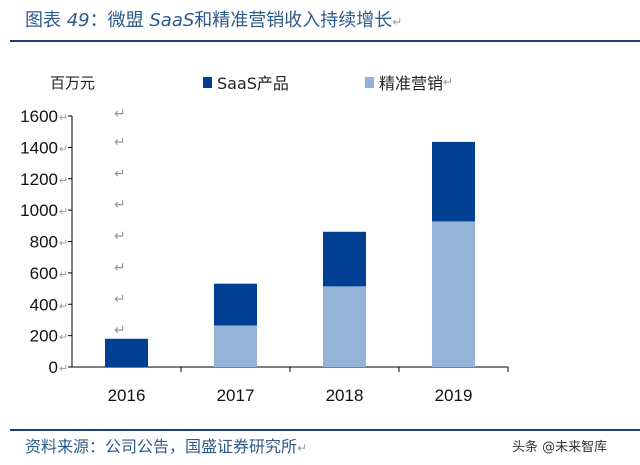 Image resolution: width=640 pixels, height=465 pixels. I want to click on y-tick-label: 800, so click(44, 242).